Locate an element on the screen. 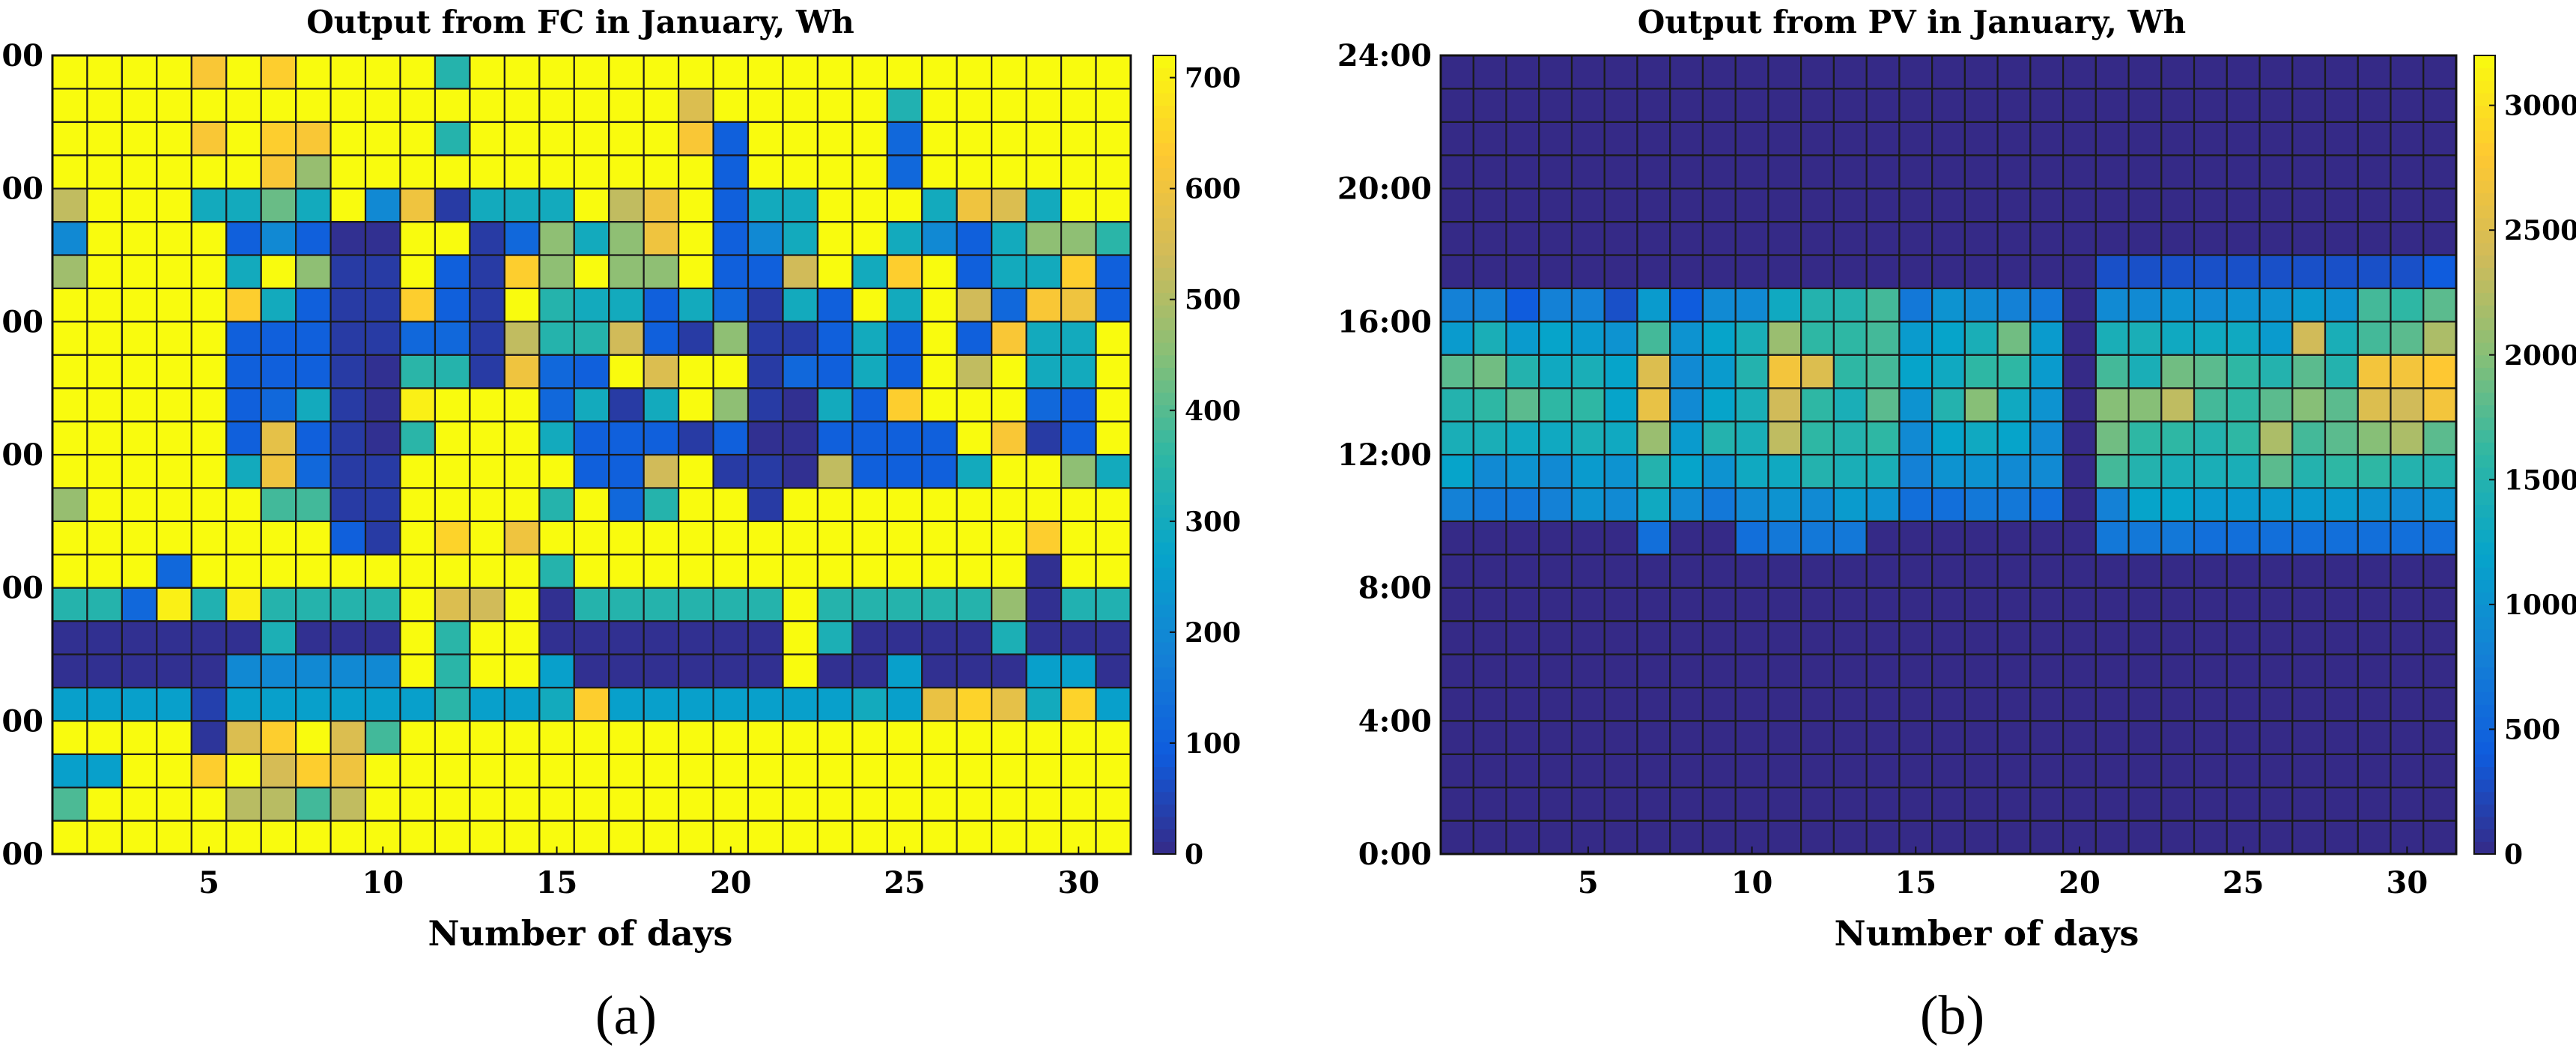 The height and width of the screenshot is (1060, 2576). chart-b-x-tick-label: 10 is located at coordinates (1752, 882).